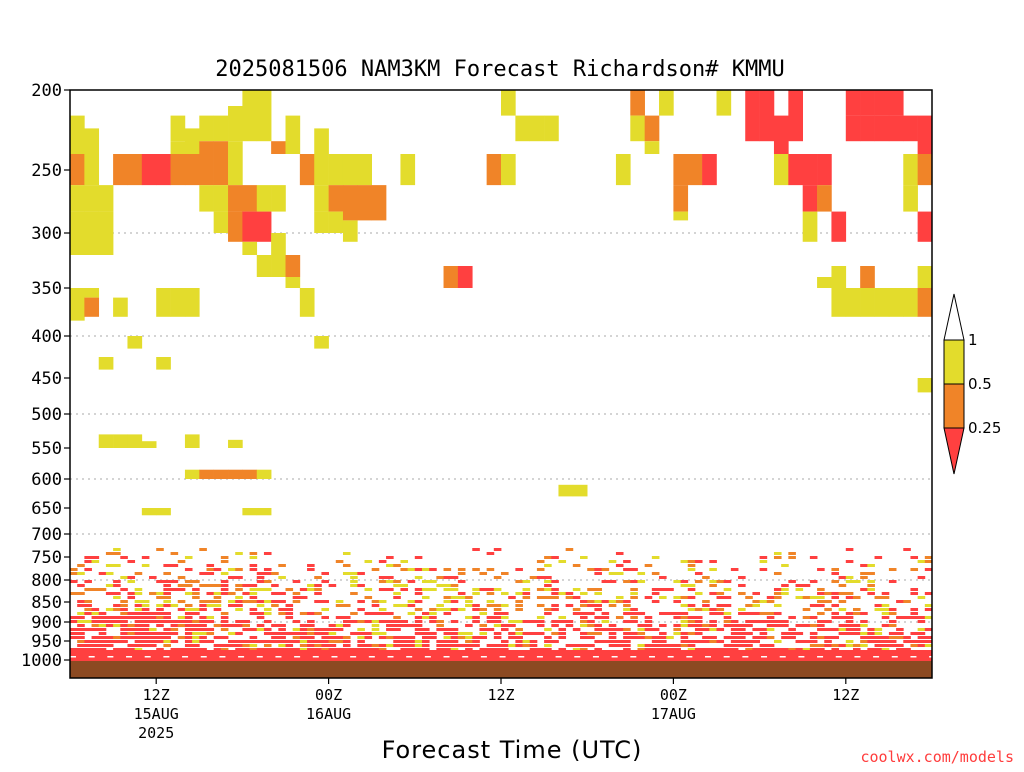 The width and height of the screenshot is (1024, 772). Describe the element at coordinates (673, 714) in the screenshot. I see `x-tick-date: 17AUG` at that location.